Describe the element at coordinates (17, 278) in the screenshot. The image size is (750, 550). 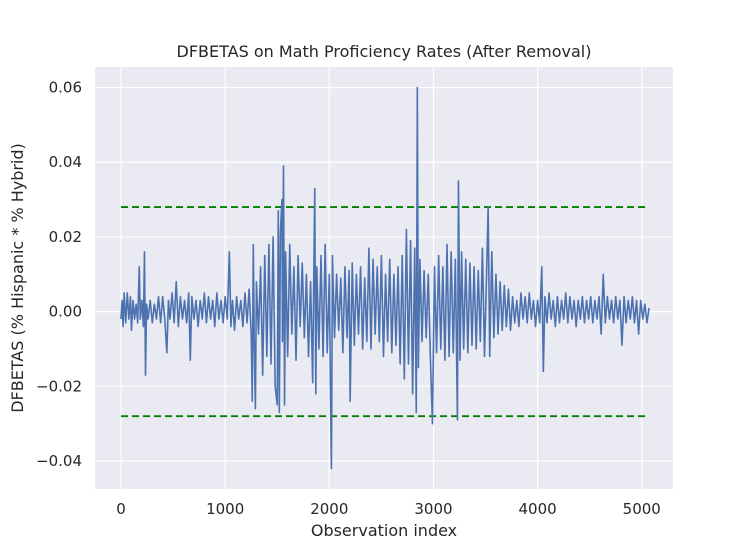
I see `y-axis-title: DFBETAS (% Hispanic * % Hybrid)` at that location.